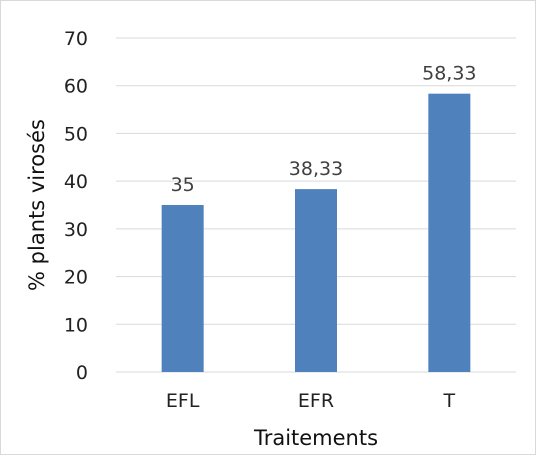 This screenshot has width=536, height=455. What do you see at coordinates (37, 205) in the screenshot?
I see `y-axis-title: % plants virosés` at bounding box center [37, 205].